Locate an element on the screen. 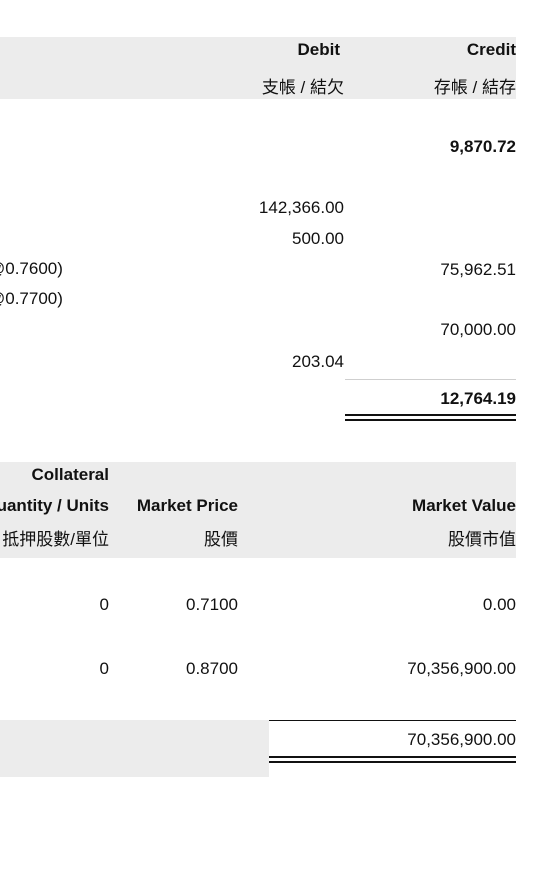  collateral-header-cn: 抵押股數/單位 is located at coordinates (55, 539).